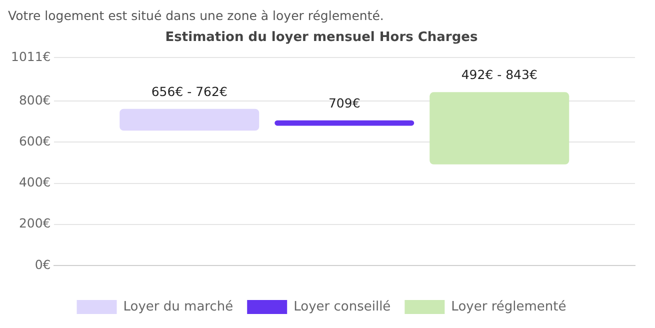 This screenshot has height=328, width=655. I want to click on legend-label: Loyer du marché, so click(178, 306).